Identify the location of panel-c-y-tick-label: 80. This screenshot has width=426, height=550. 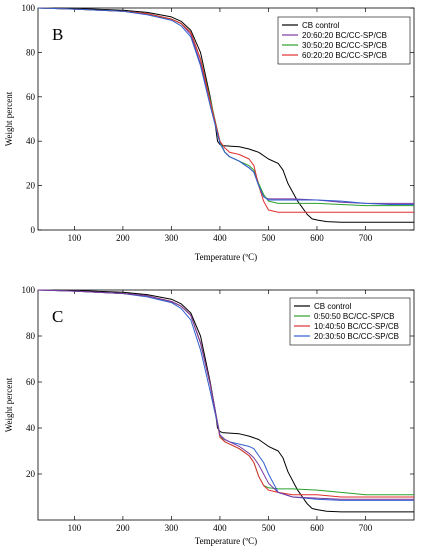
(31, 336).